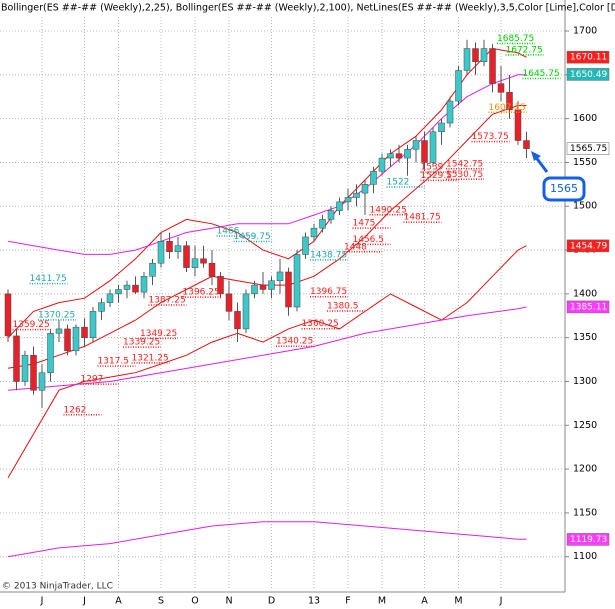 The image size is (615, 609). I want to click on x-tick-label: O, so click(194, 601).